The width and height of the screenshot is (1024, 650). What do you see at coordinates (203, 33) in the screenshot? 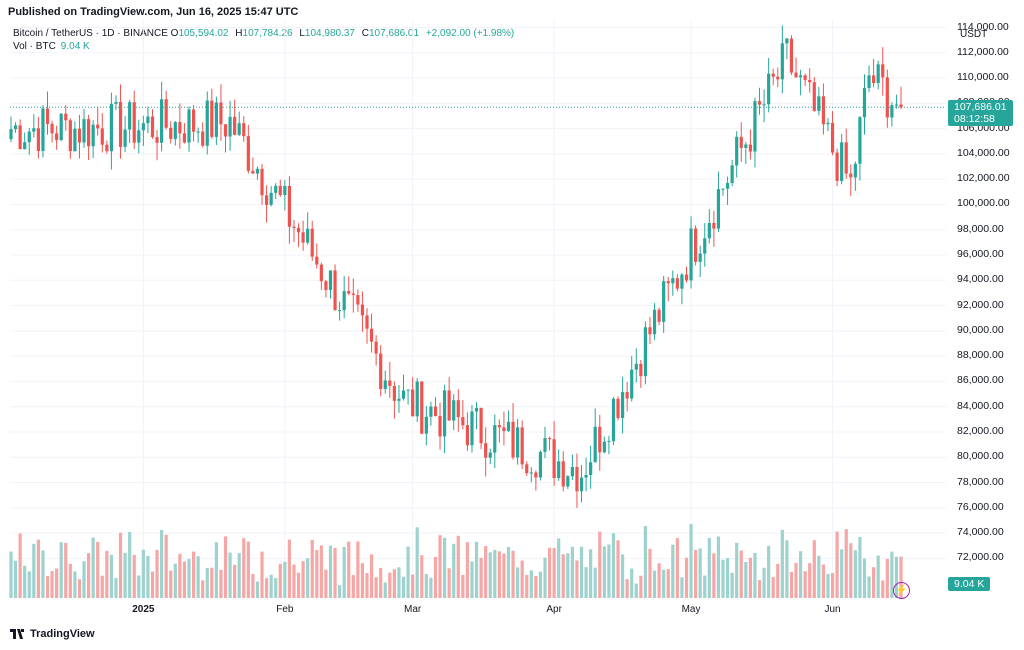
I see `open-value: 105,594.02` at bounding box center [203, 33].